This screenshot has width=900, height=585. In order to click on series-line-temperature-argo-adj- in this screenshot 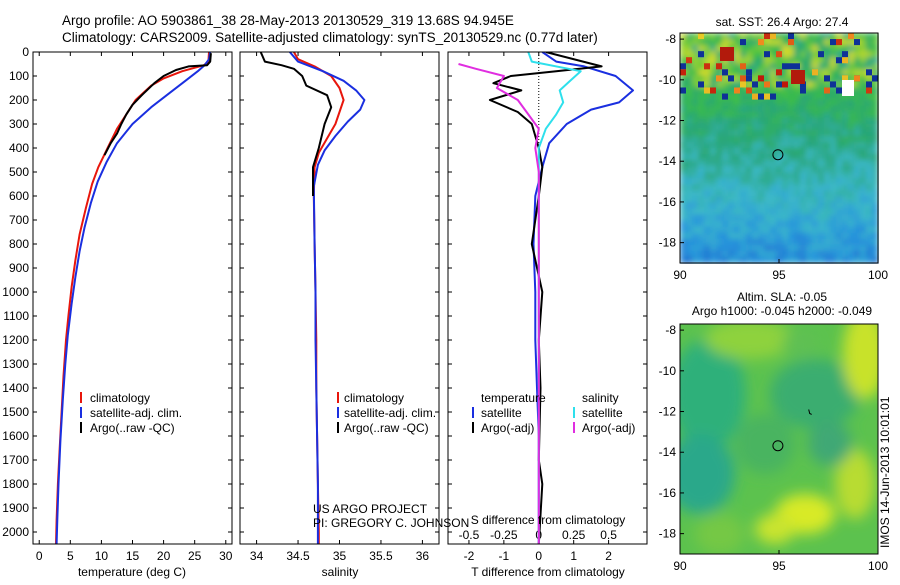, I will do `click(545, 298)`.